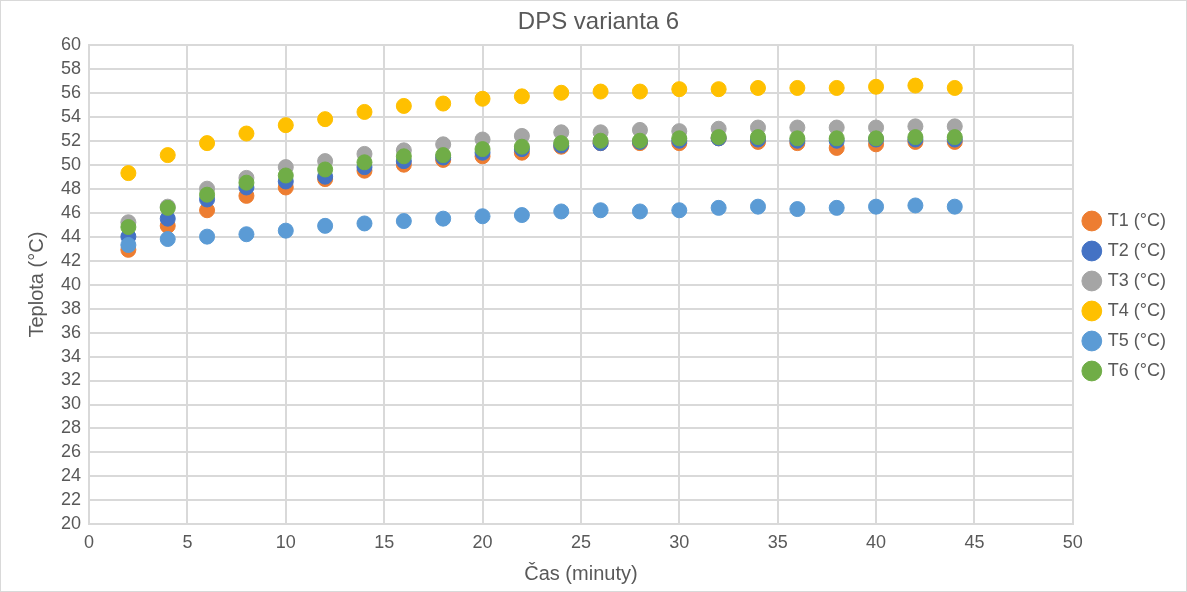 Image resolution: width=1187 pixels, height=592 pixels. What do you see at coordinates (1137, 309) in the screenshot?
I see `legend-label: T4 (°C)` at bounding box center [1137, 309].